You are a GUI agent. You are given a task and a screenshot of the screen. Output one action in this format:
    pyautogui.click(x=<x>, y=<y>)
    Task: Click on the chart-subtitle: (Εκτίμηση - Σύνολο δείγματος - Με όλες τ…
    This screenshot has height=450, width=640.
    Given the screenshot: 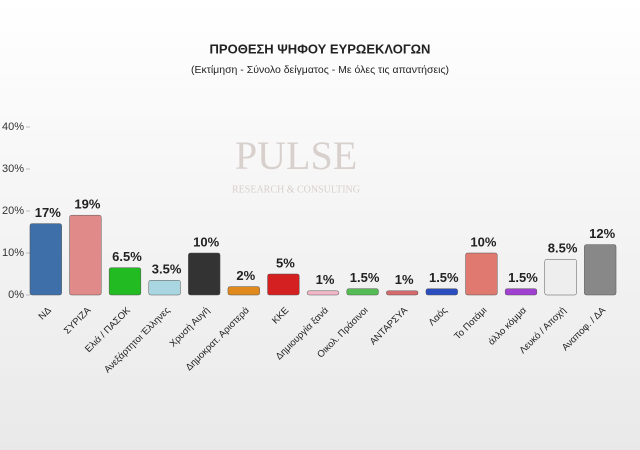 What is the action you would take?
    pyautogui.click(x=320, y=70)
    